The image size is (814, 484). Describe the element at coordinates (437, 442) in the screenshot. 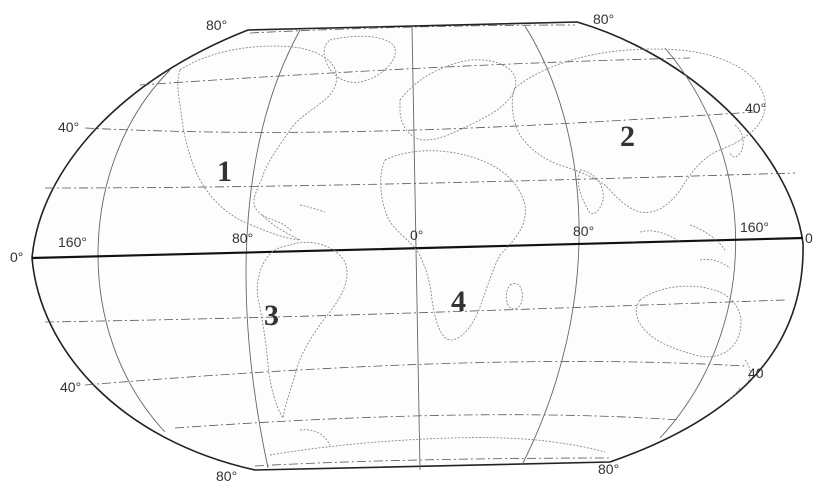

I see `coast-antarctica` at that location.